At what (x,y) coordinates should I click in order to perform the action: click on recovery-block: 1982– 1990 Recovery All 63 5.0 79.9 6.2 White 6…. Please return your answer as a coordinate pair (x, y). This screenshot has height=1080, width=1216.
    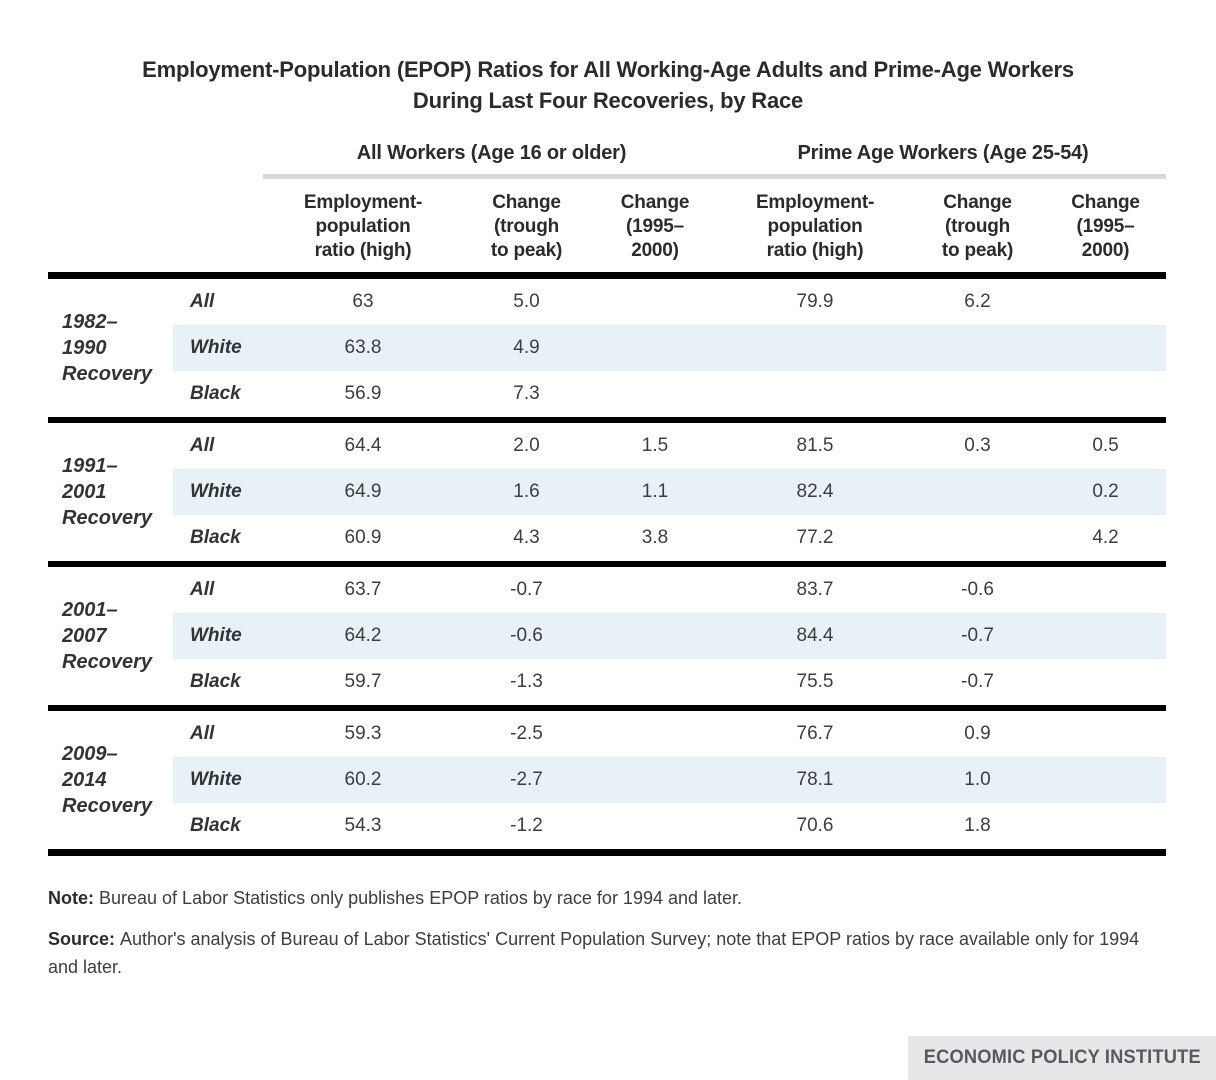
    Looking at the image, I should click on (607, 348).